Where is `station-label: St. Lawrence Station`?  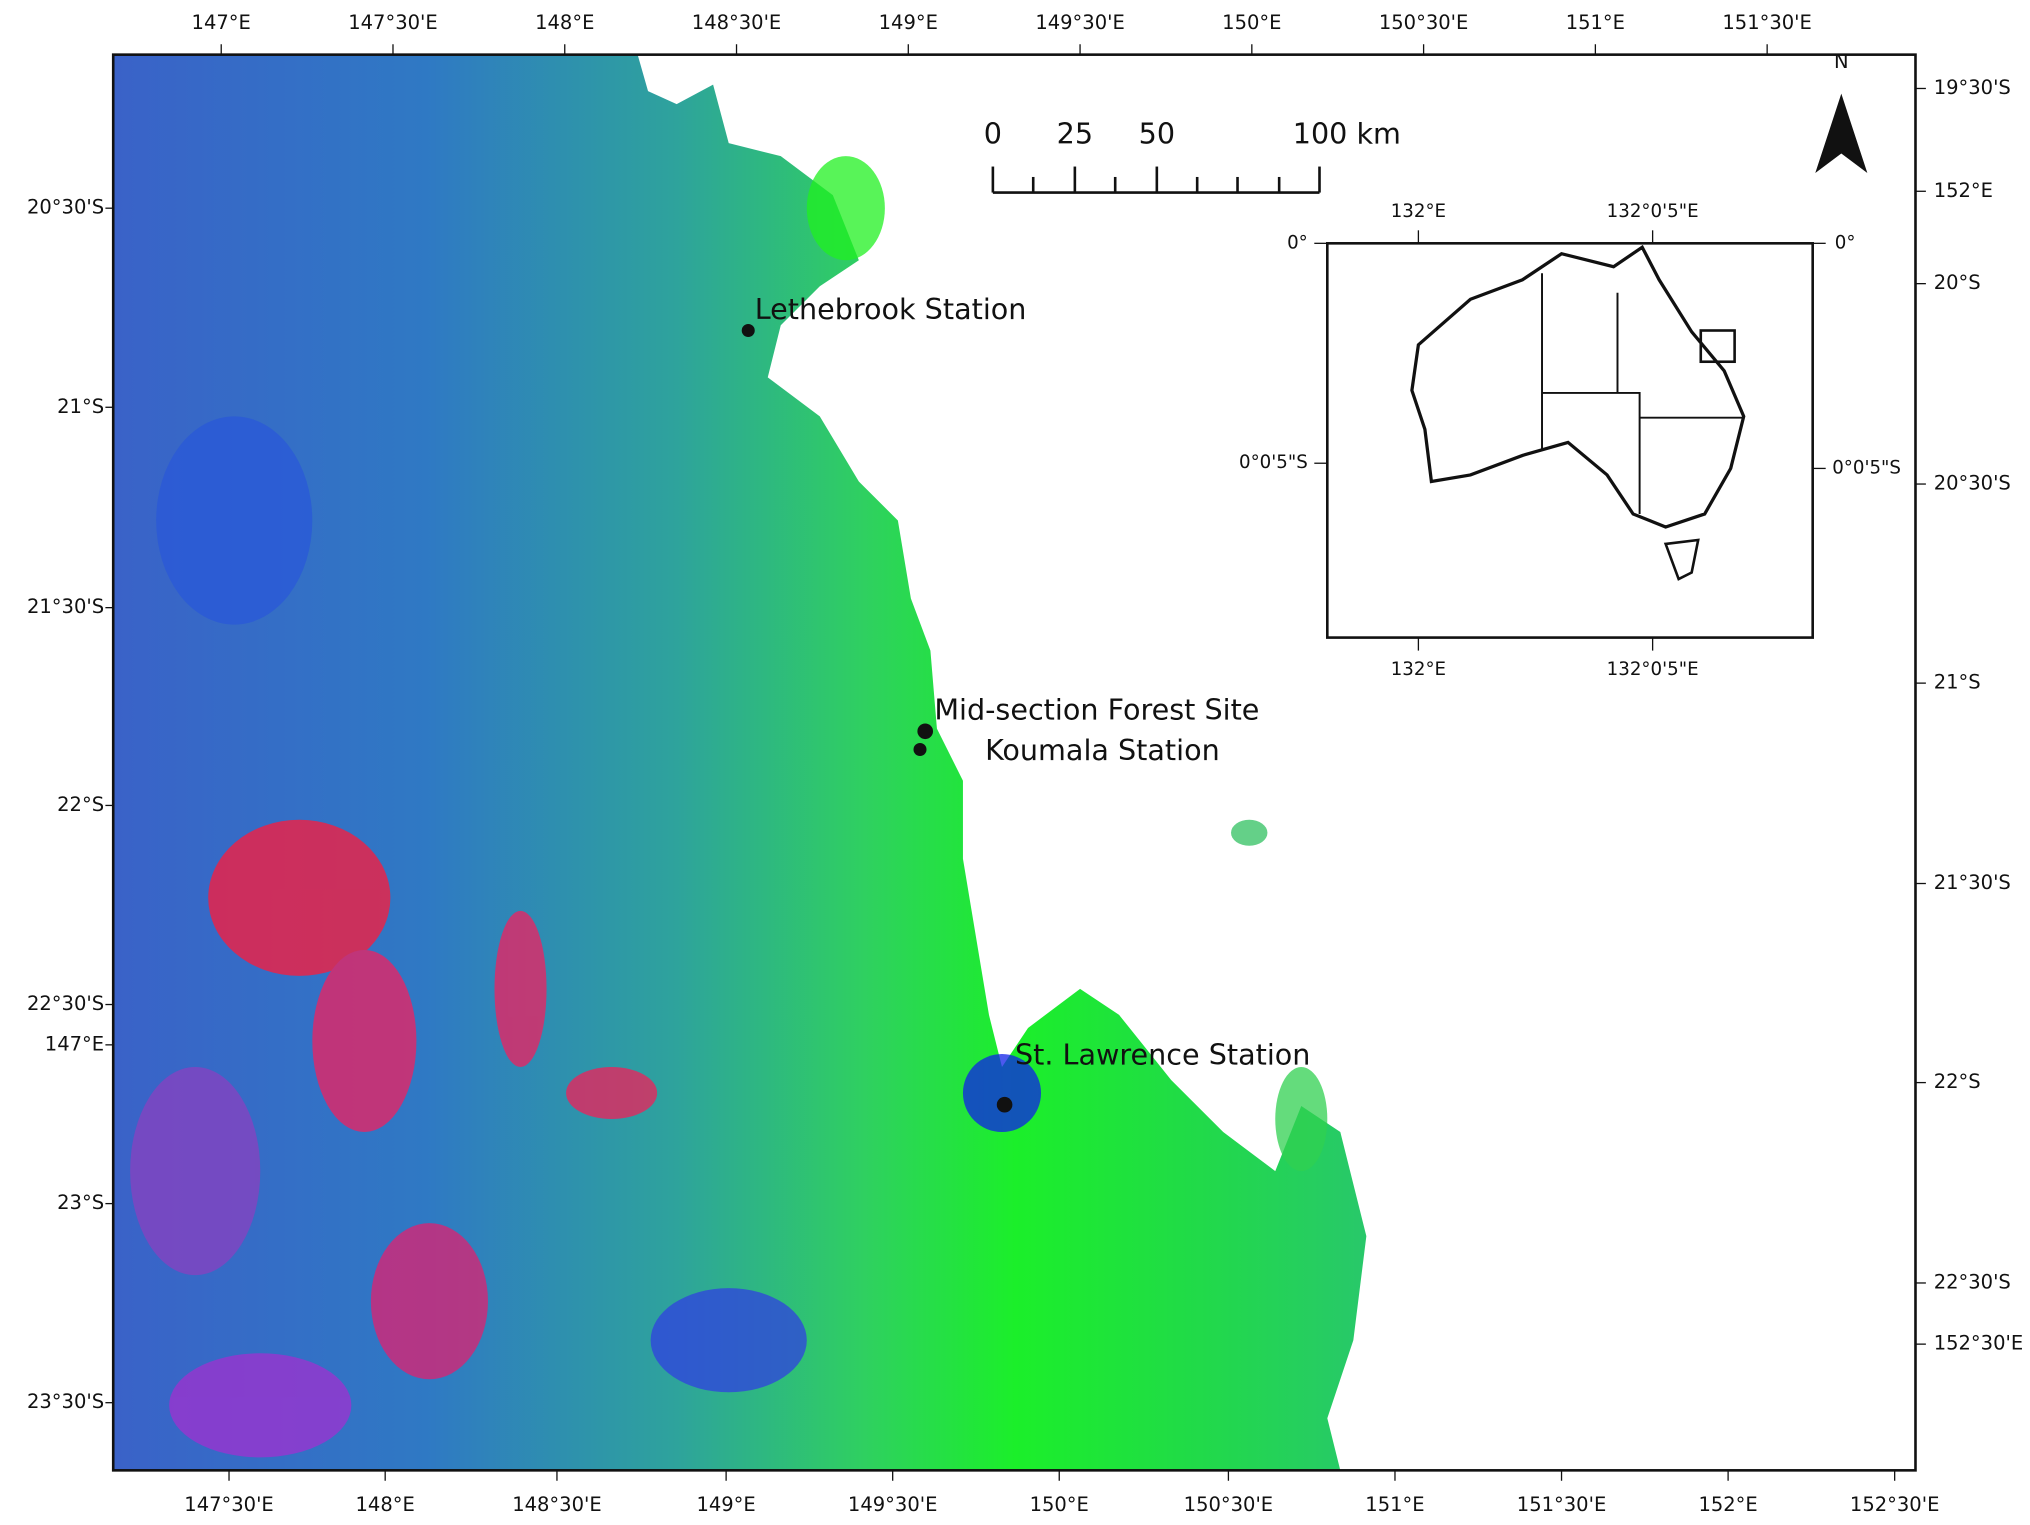
station-label: St. Lawrence Station is located at coordinates (1162, 1055).